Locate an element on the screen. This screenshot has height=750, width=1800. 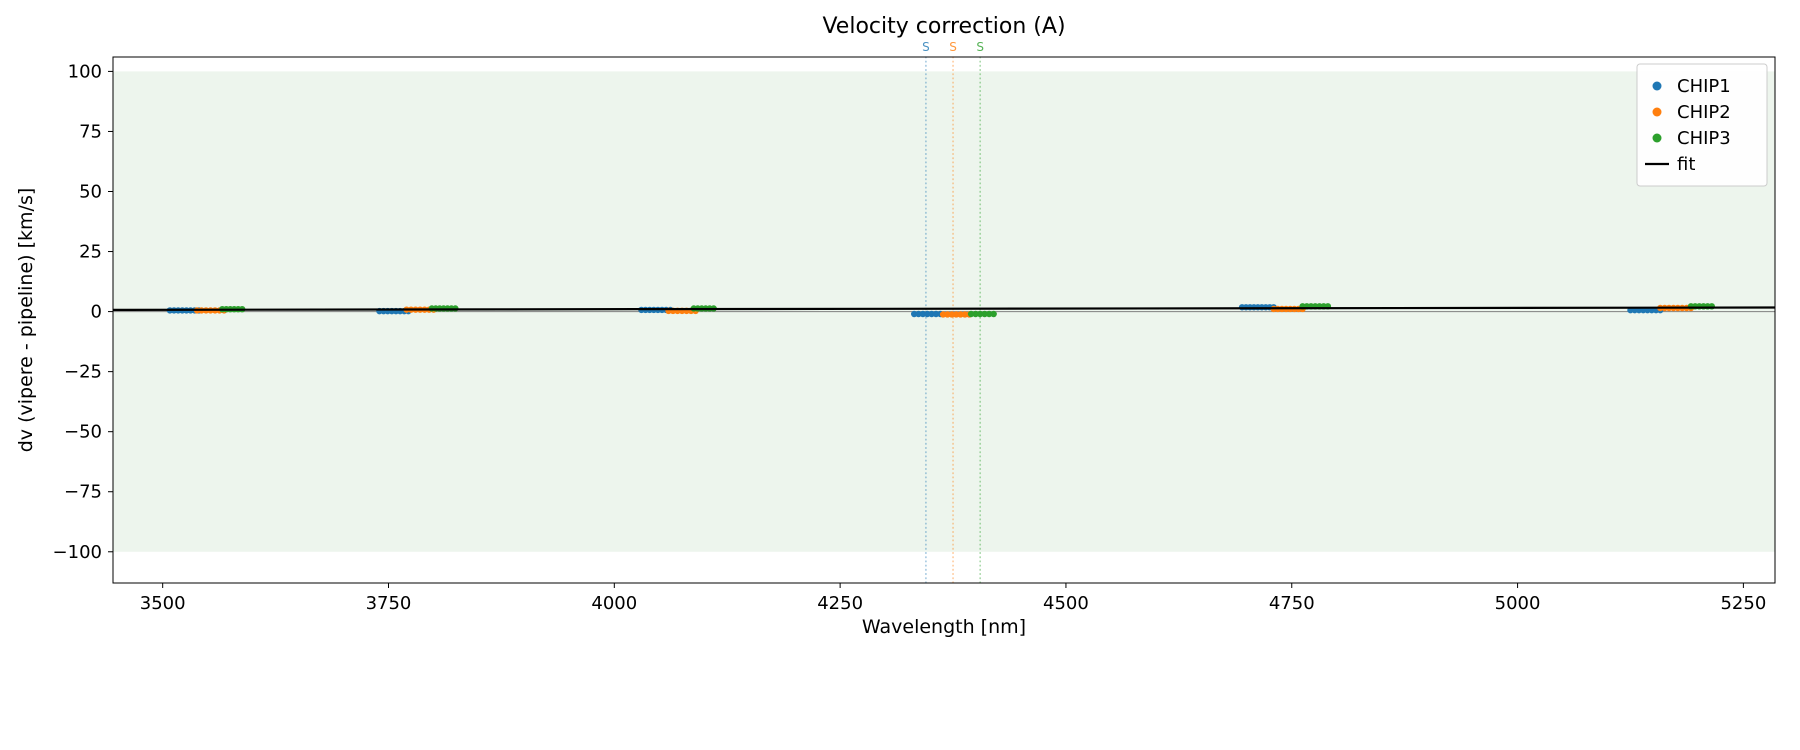
y-tick-label: 50 is located at coordinates (90, 192).